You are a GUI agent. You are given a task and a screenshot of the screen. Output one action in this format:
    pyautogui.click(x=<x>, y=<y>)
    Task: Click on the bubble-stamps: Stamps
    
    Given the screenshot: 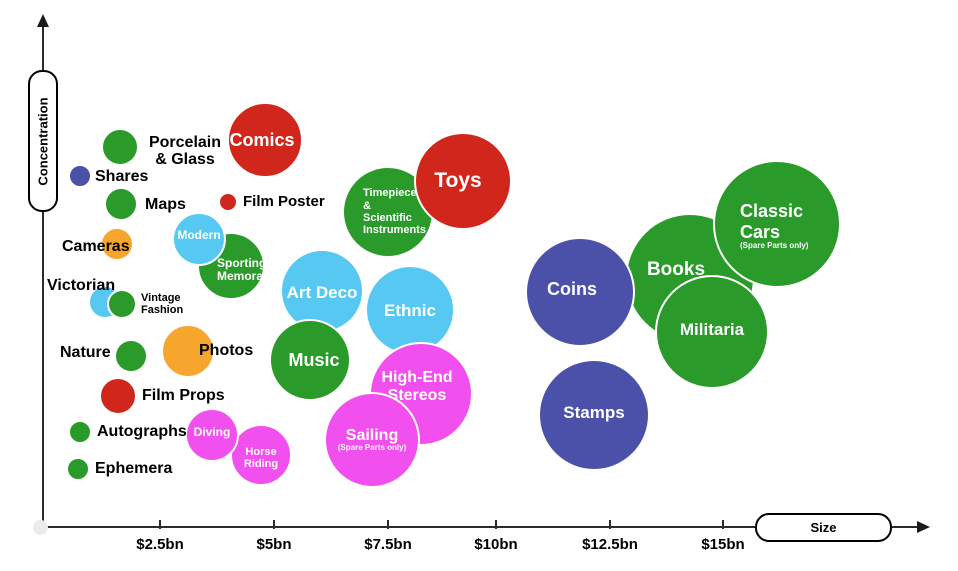 What is the action you would take?
    pyautogui.click(x=594, y=415)
    